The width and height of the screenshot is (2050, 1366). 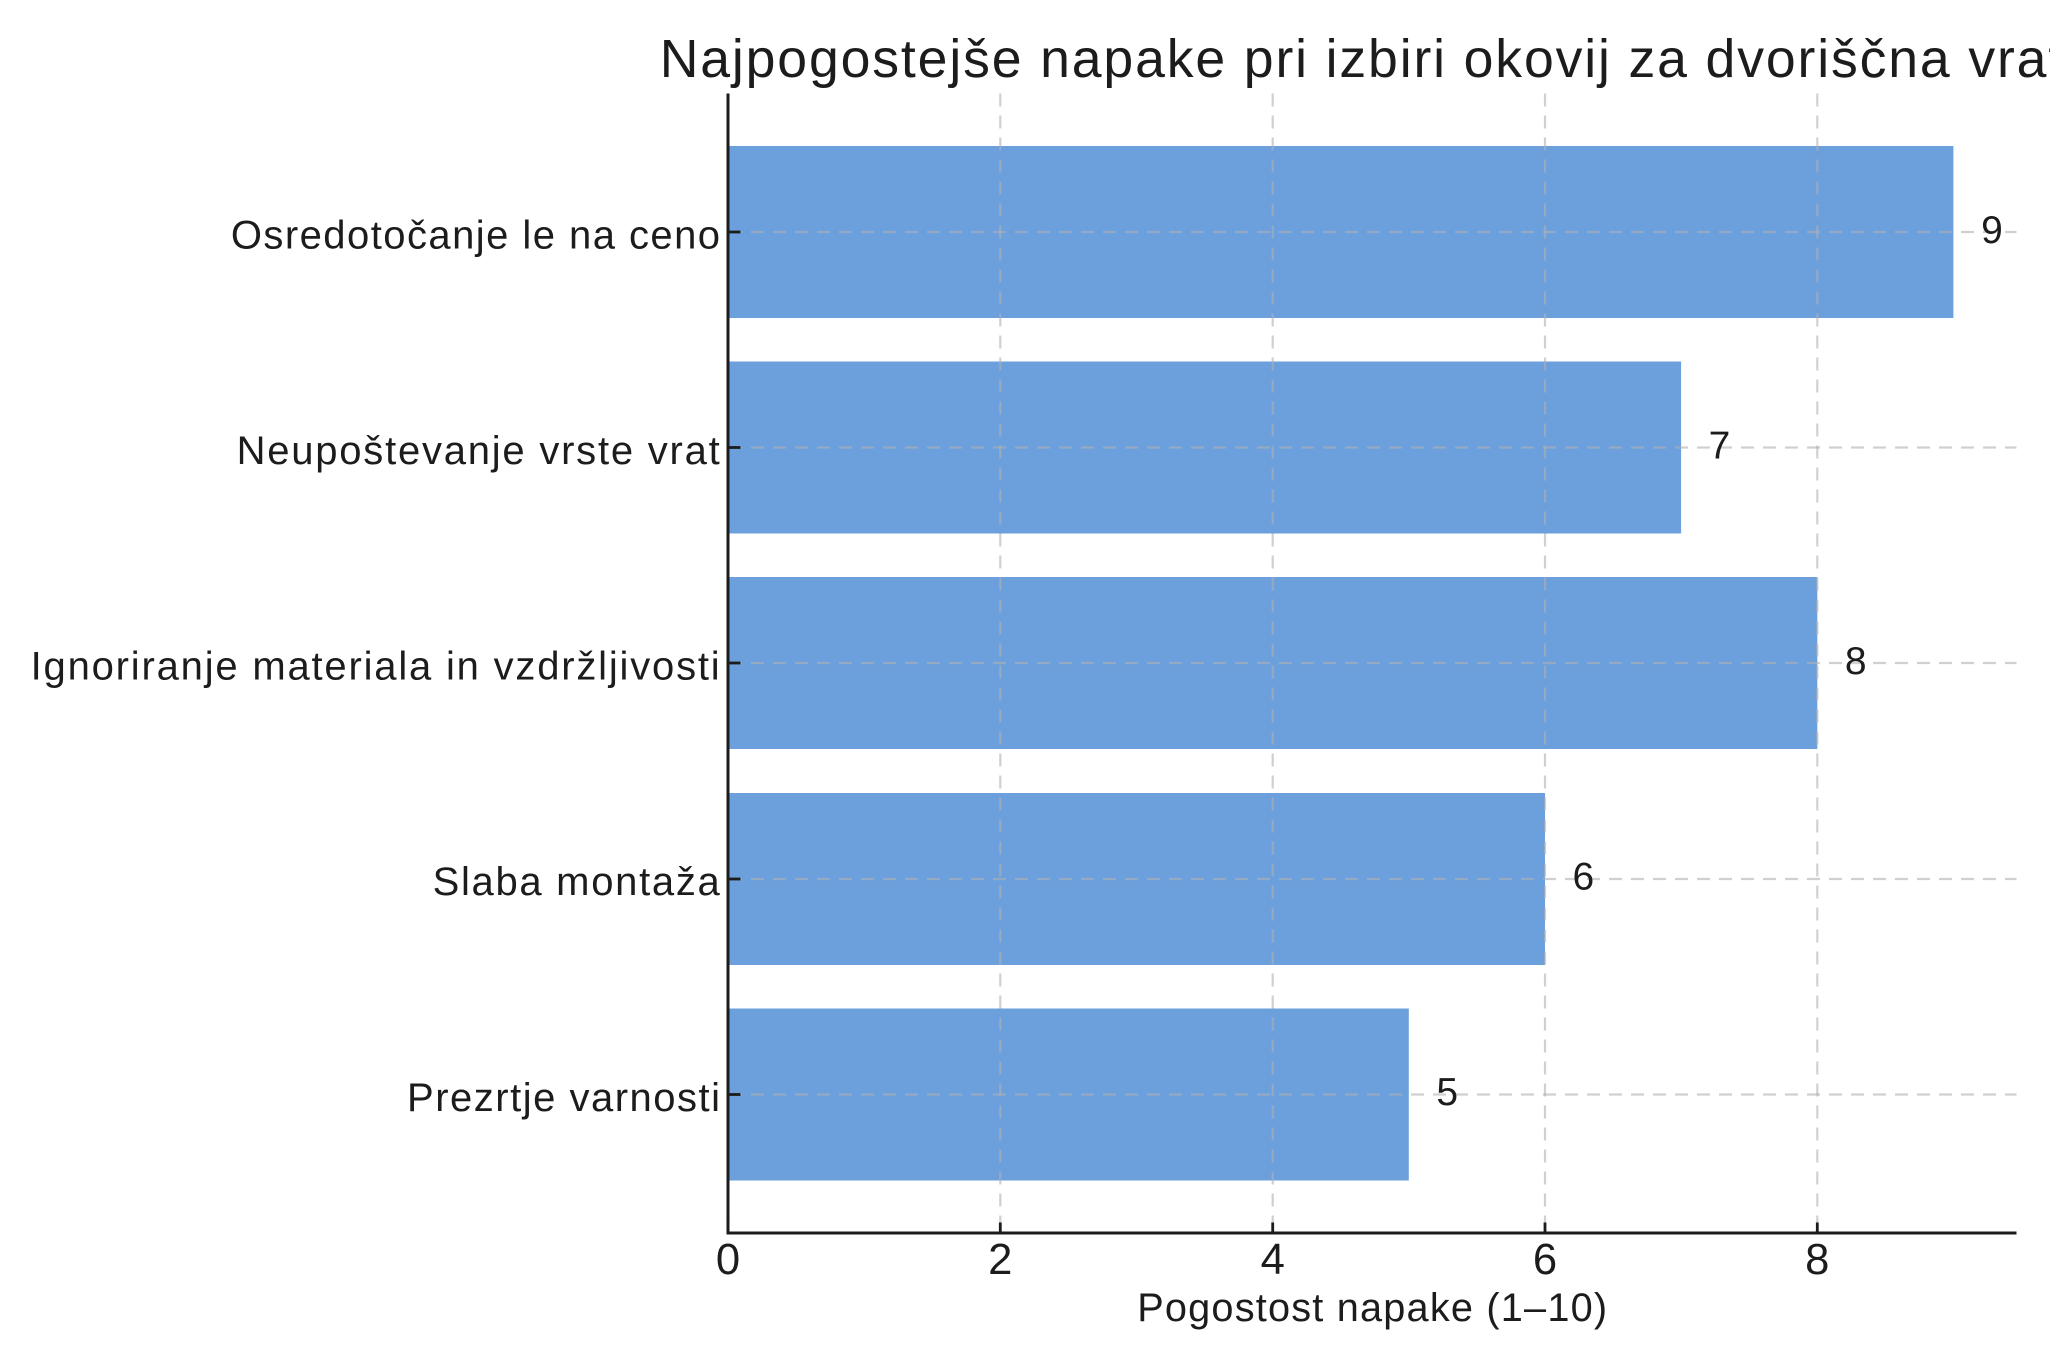 What do you see at coordinates (476, 235) in the screenshot?
I see `svg-text: Osredotočanje le na ceno` at bounding box center [476, 235].